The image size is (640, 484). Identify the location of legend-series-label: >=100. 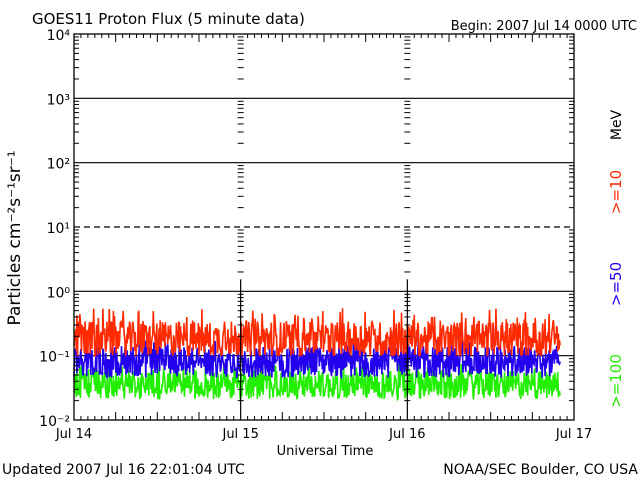
(616, 381).